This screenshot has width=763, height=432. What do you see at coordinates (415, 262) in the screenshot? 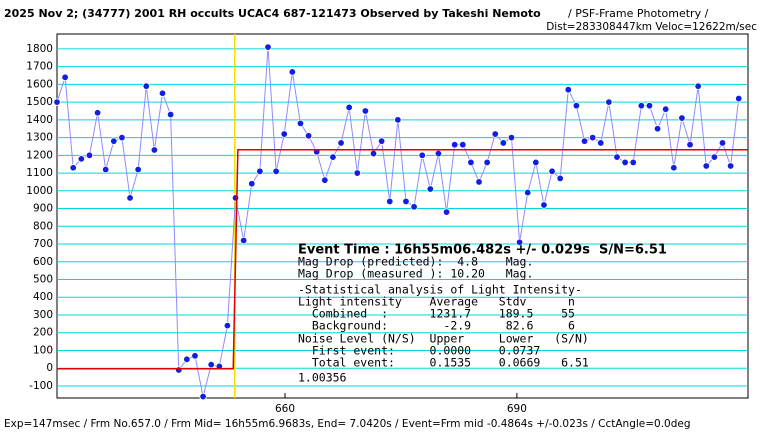
I see `annotation: Mag Drop (predicted): 4.8 Mag.` at bounding box center [415, 262].